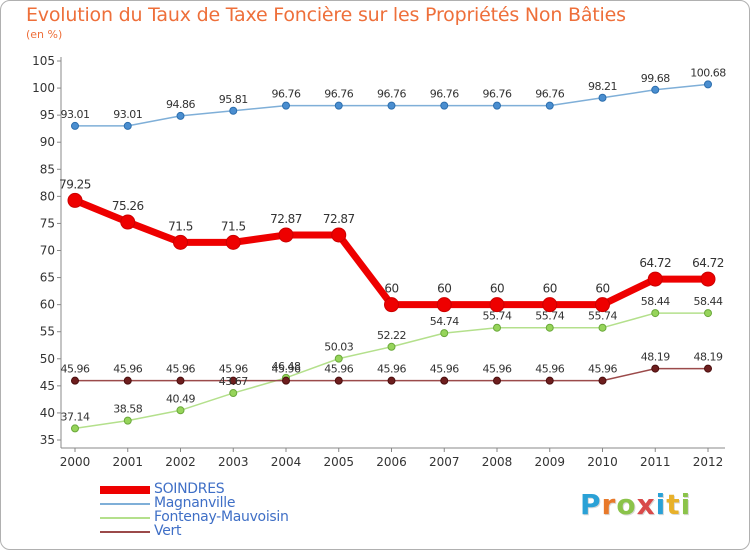 The image size is (750, 550). What do you see at coordinates (591, 504) in the screenshot?
I see `logo-letter: P` at bounding box center [591, 504].